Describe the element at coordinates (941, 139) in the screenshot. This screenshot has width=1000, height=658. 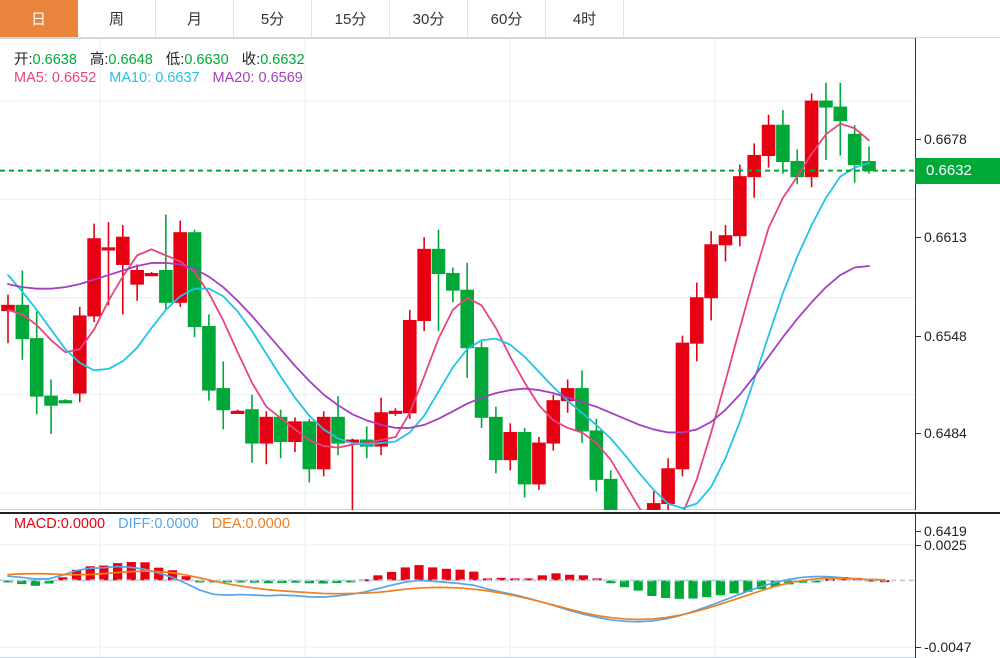
I see `price-tick-0: 0.6678` at that location.